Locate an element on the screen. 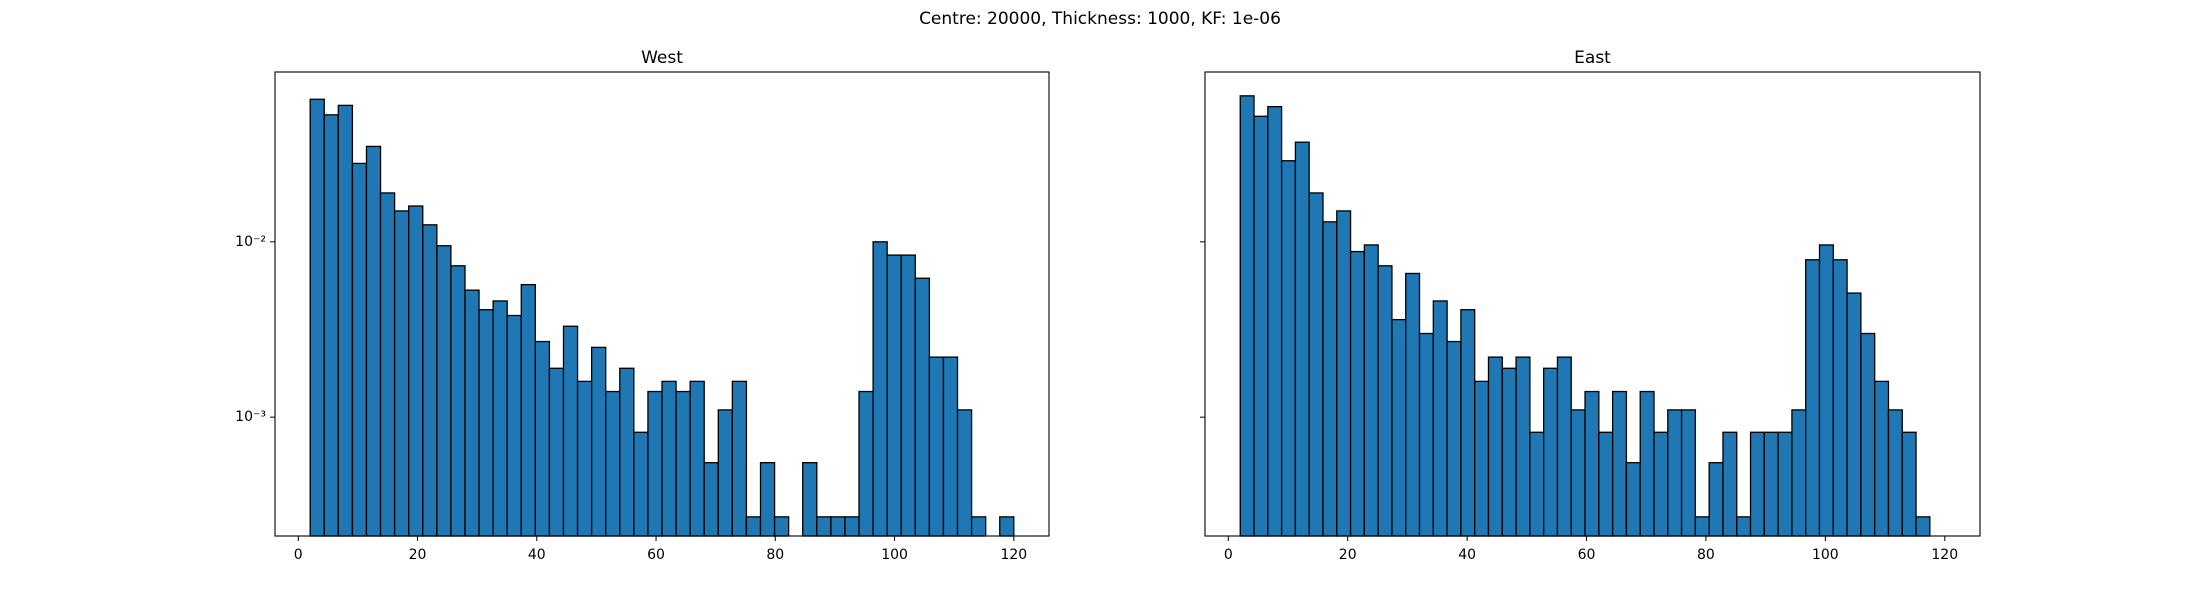 The image size is (2200, 600). subplot-title: West is located at coordinates (662, 58).